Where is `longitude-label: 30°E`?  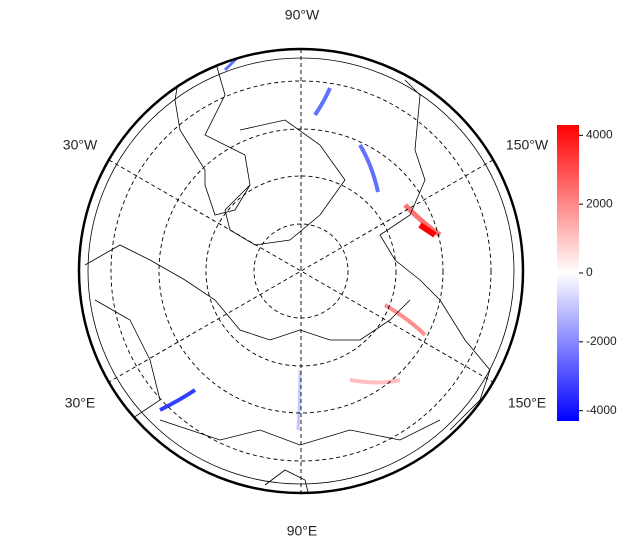
longitude-label: 30°E is located at coordinates (80, 403).